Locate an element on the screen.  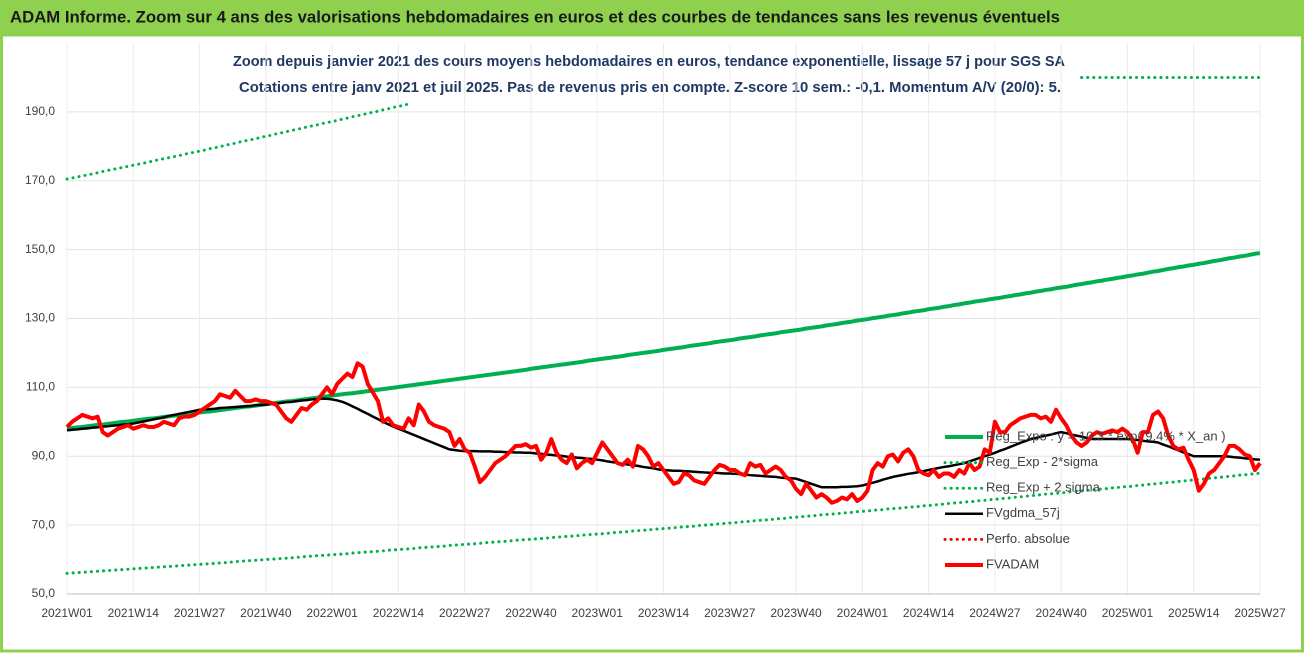
y-tick-label: 190,0 is located at coordinates (40, 111).